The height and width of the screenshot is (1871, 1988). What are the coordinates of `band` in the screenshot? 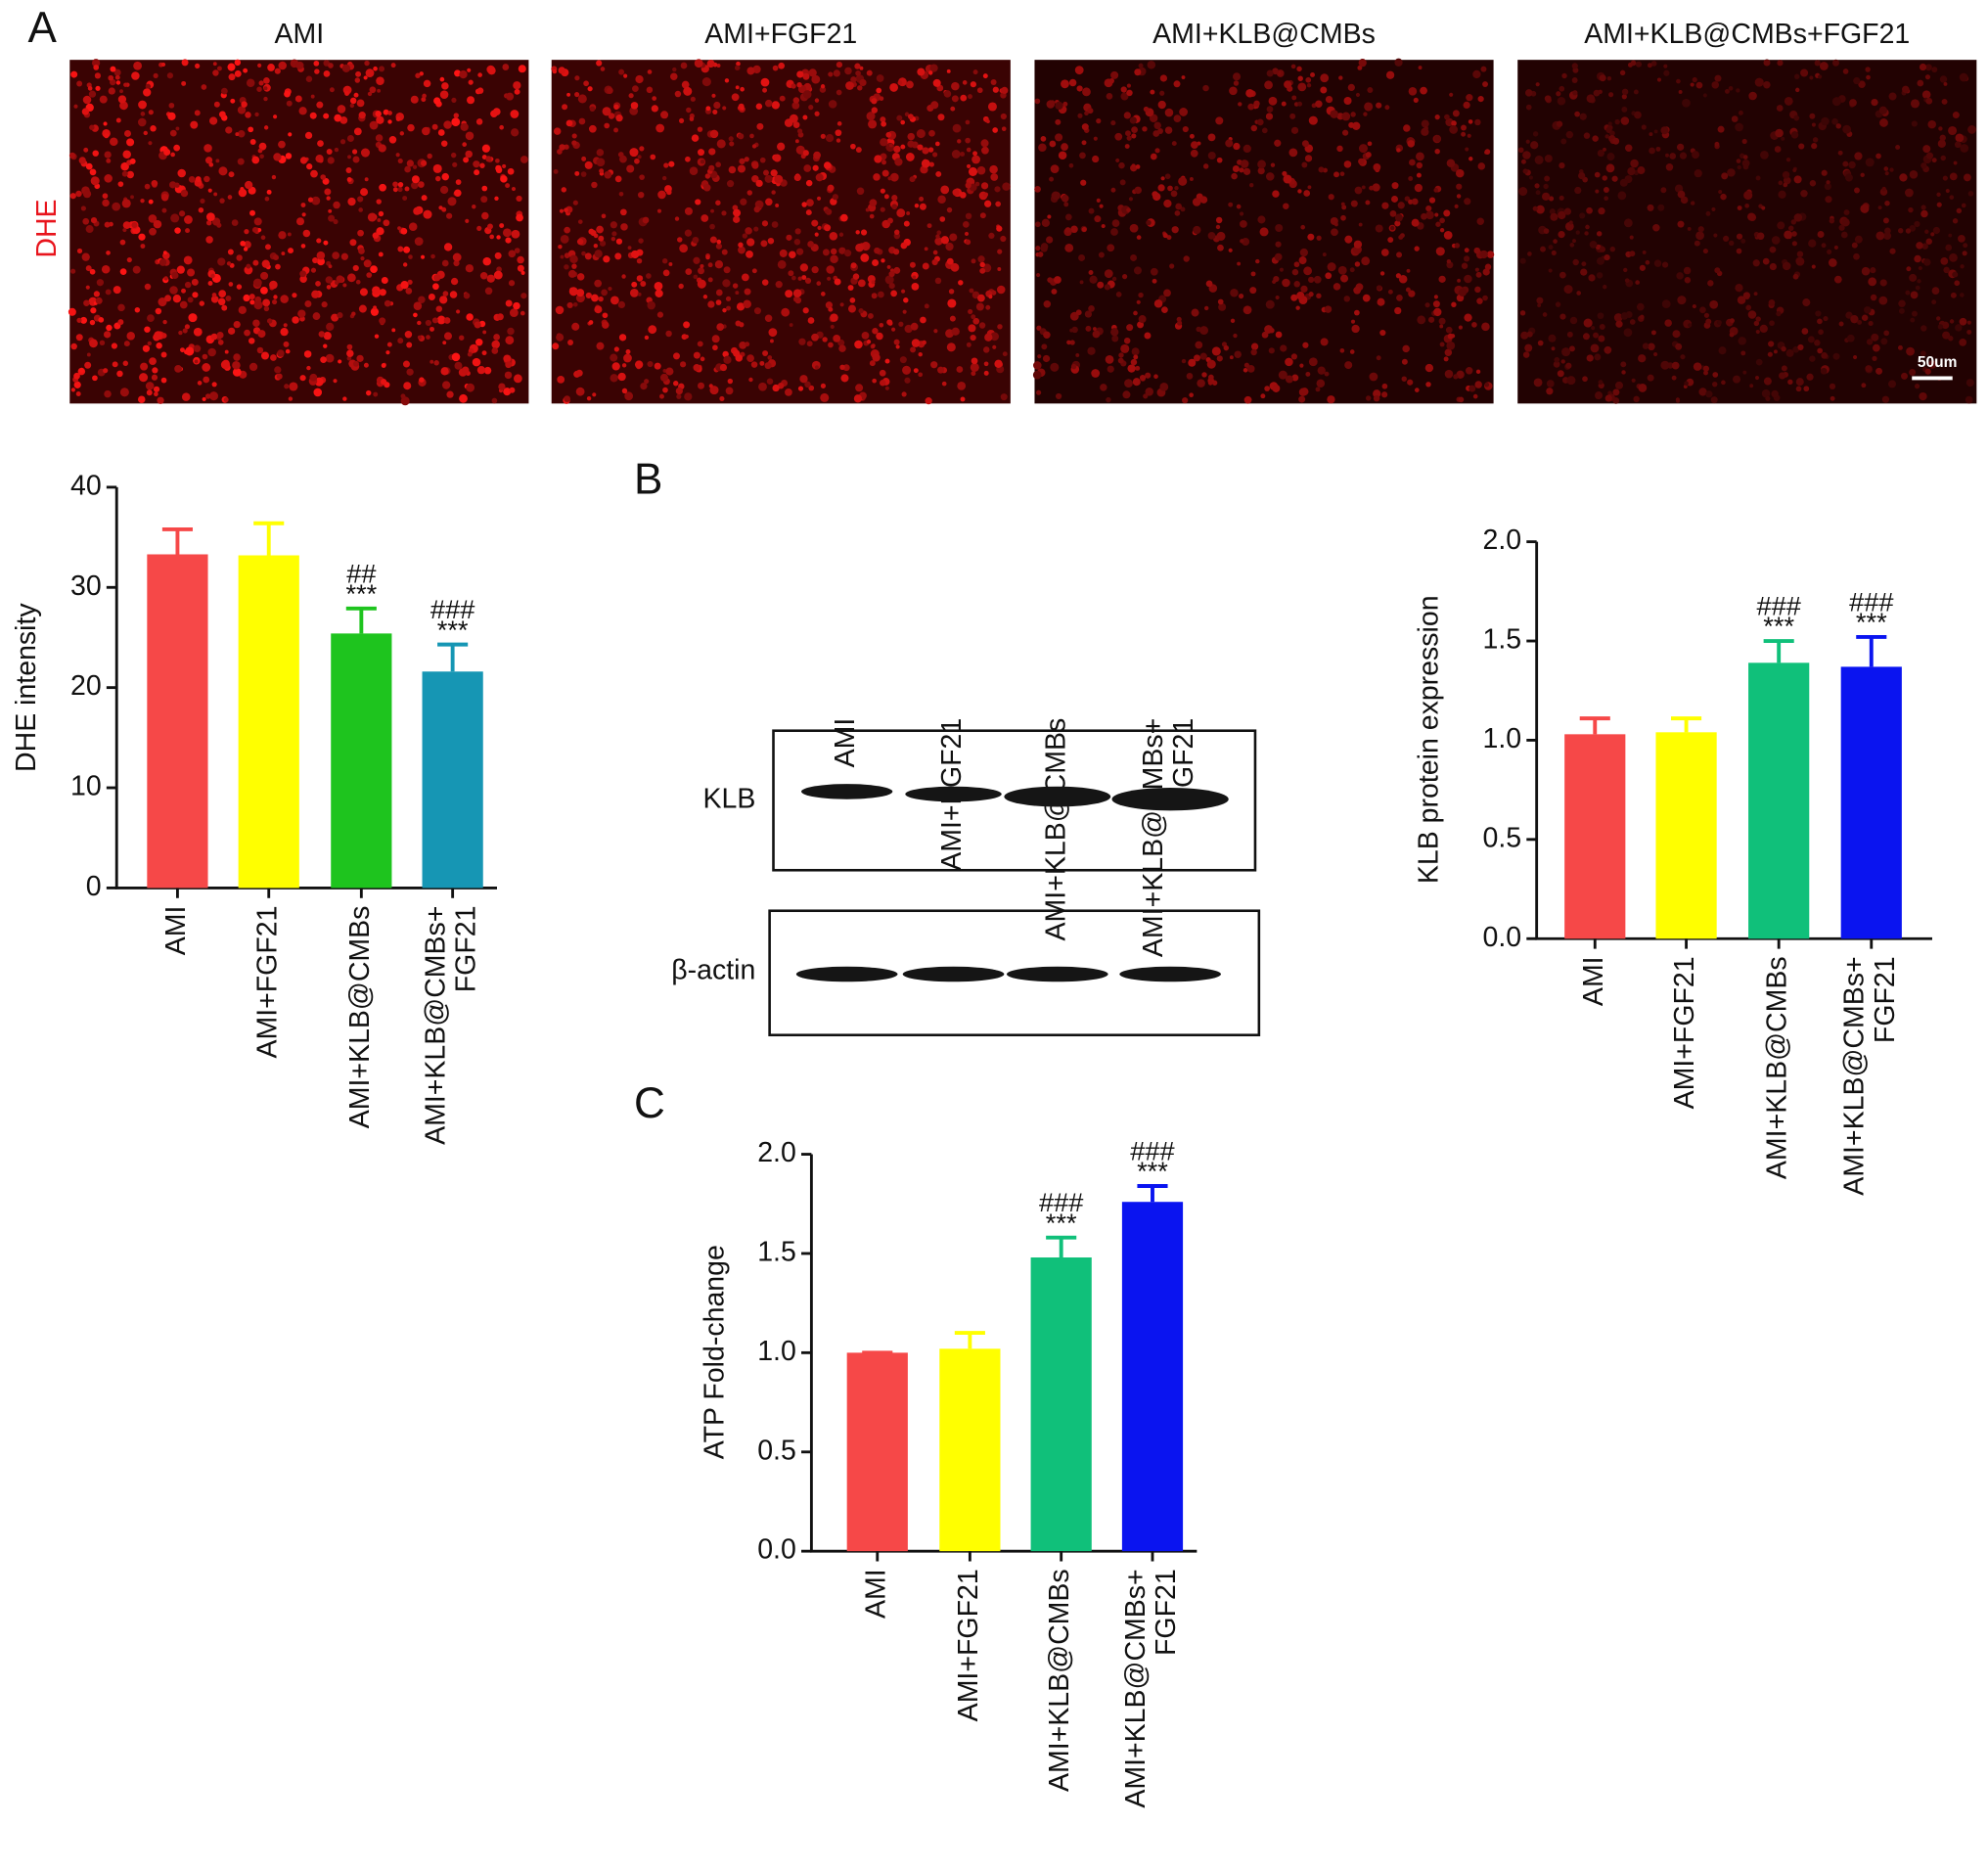 It's located at (1170, 974).